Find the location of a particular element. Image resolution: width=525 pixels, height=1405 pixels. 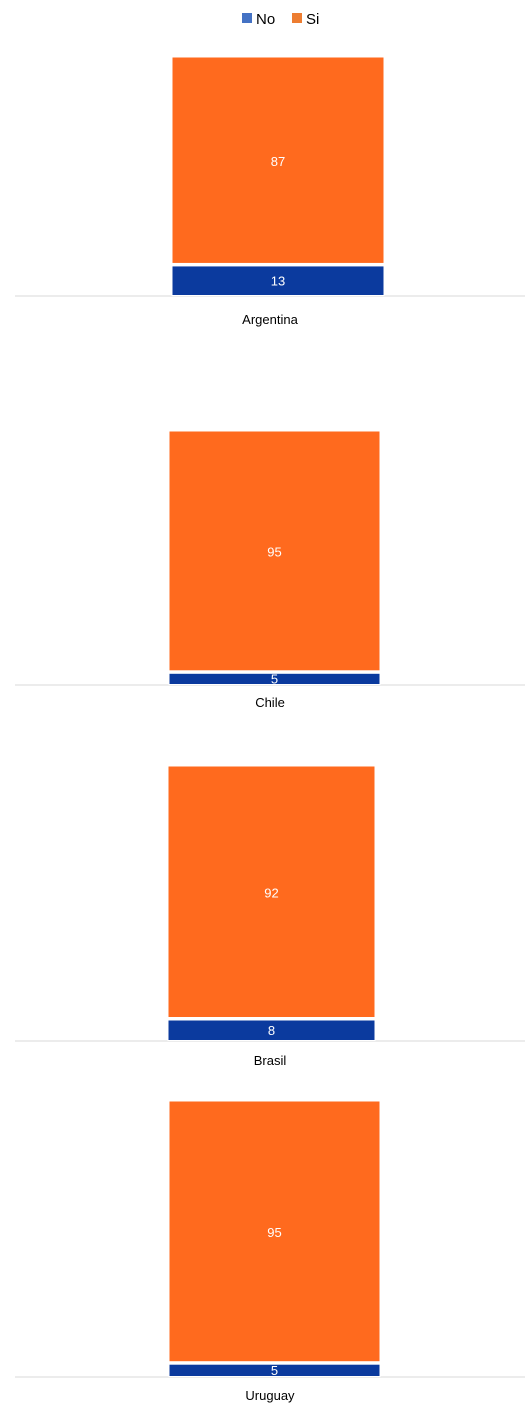

bar-no-chile is located at coordinates (274, 678).